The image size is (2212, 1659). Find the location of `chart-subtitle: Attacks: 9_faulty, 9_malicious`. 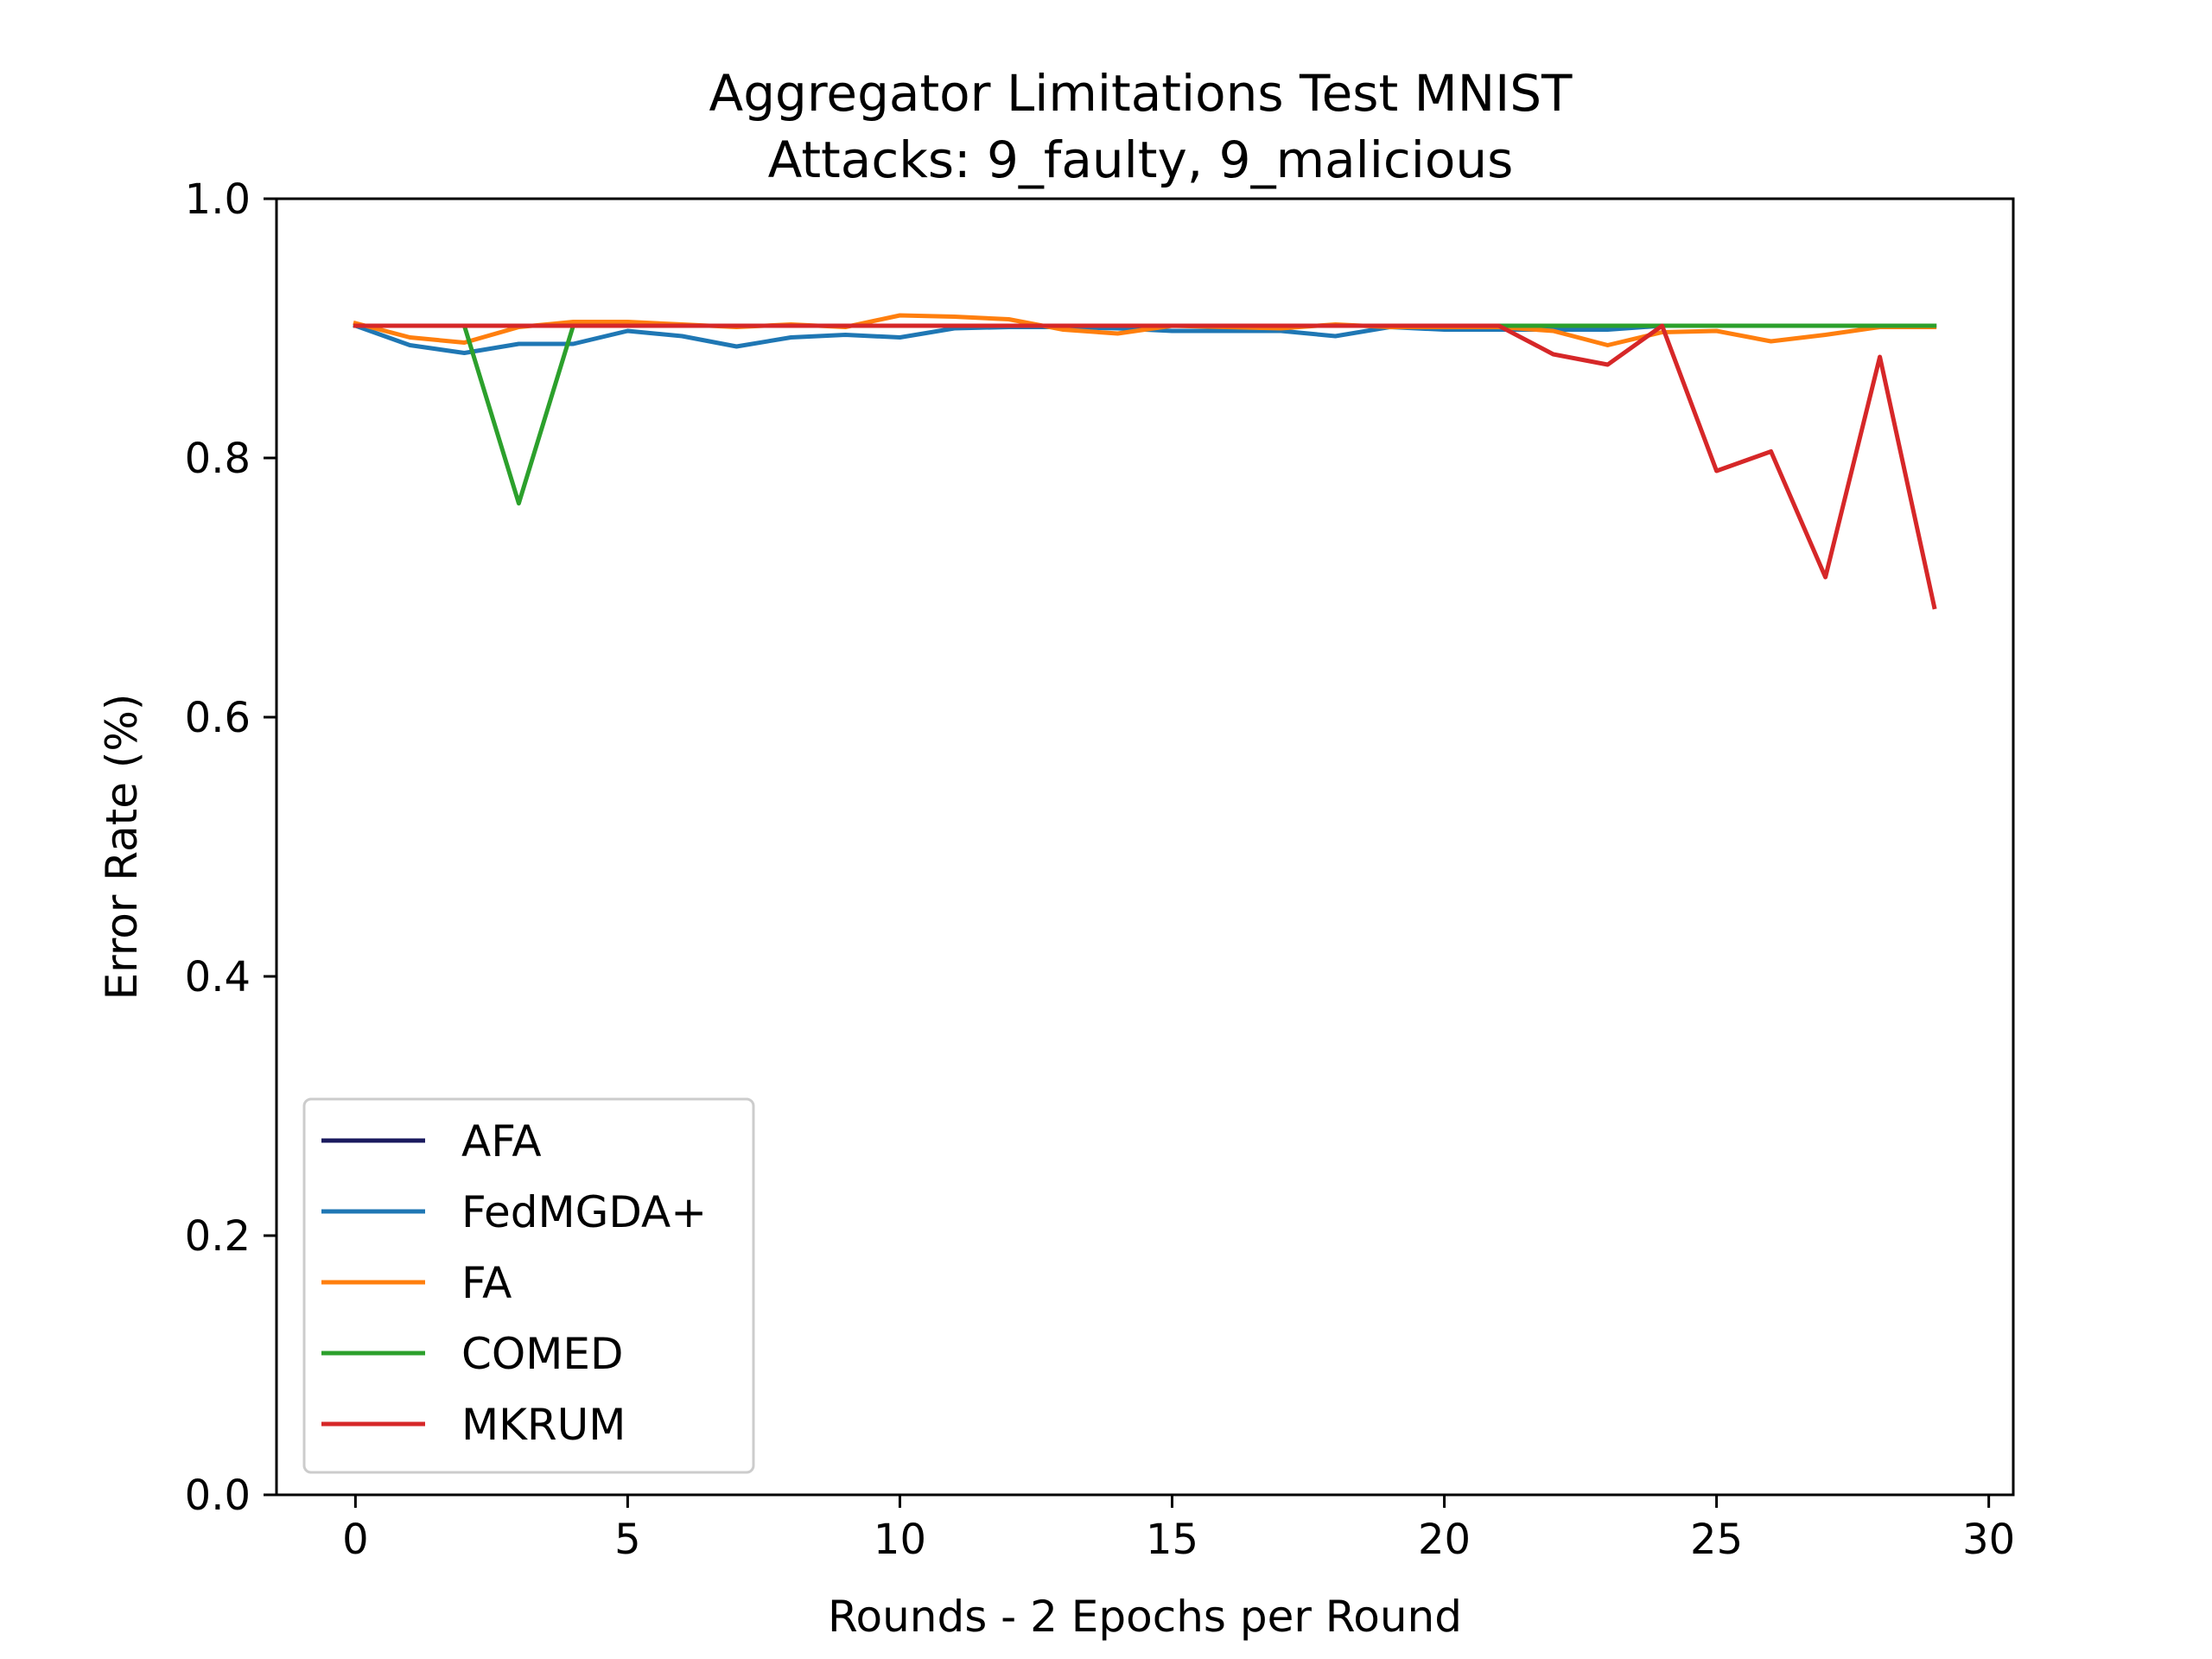

chart-subtitle: Attacks: 9_faulty, 9_malicious is located at coordinates (1141, 159).